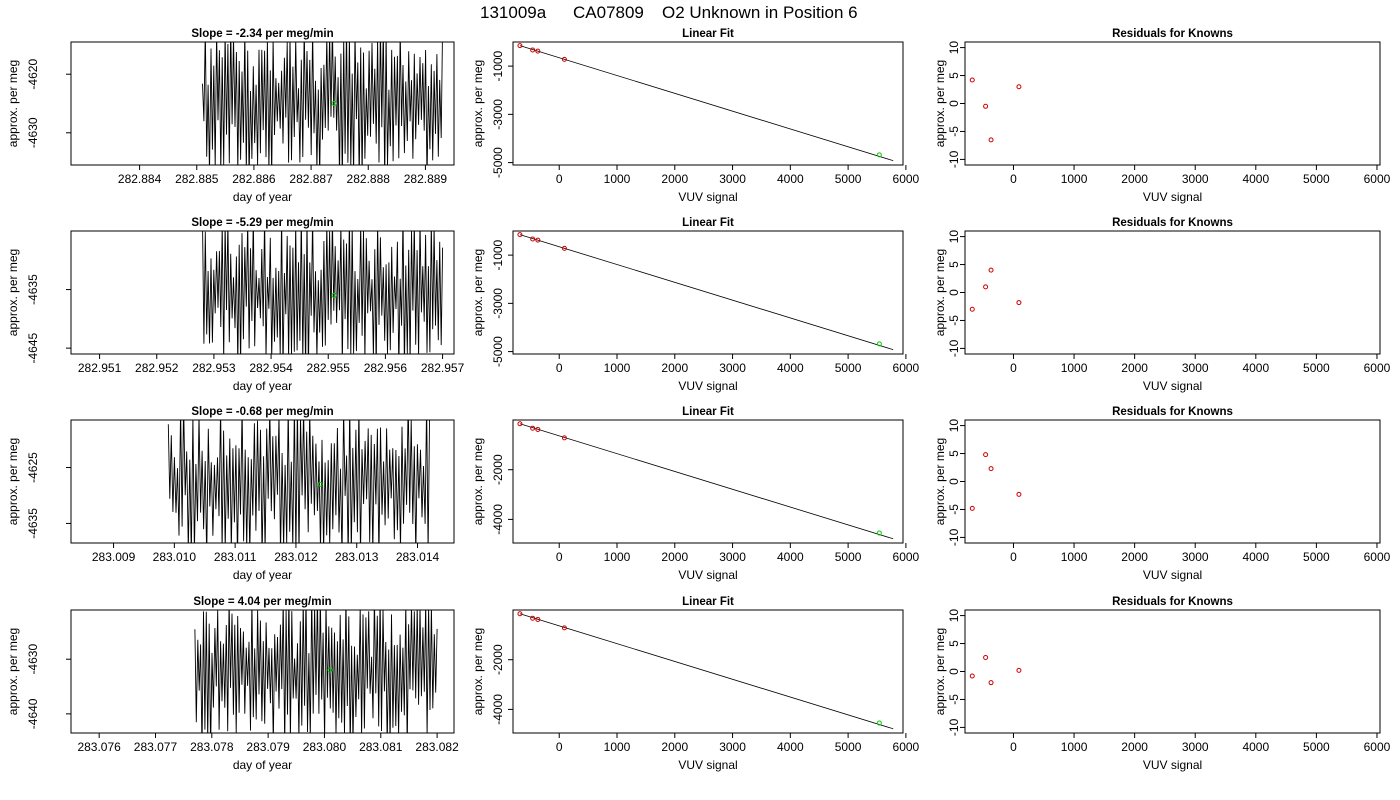  What do you see at coordinates (513, 12) in the screenshot?
I see `figure-title-id: 131009a` at bounding box center [513, 12].